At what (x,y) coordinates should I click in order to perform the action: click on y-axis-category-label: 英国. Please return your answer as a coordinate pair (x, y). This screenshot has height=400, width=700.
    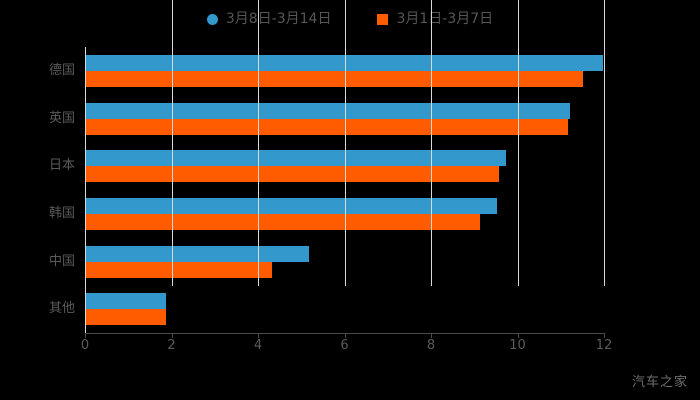
    Looking at the image, I should click on (61, 118).